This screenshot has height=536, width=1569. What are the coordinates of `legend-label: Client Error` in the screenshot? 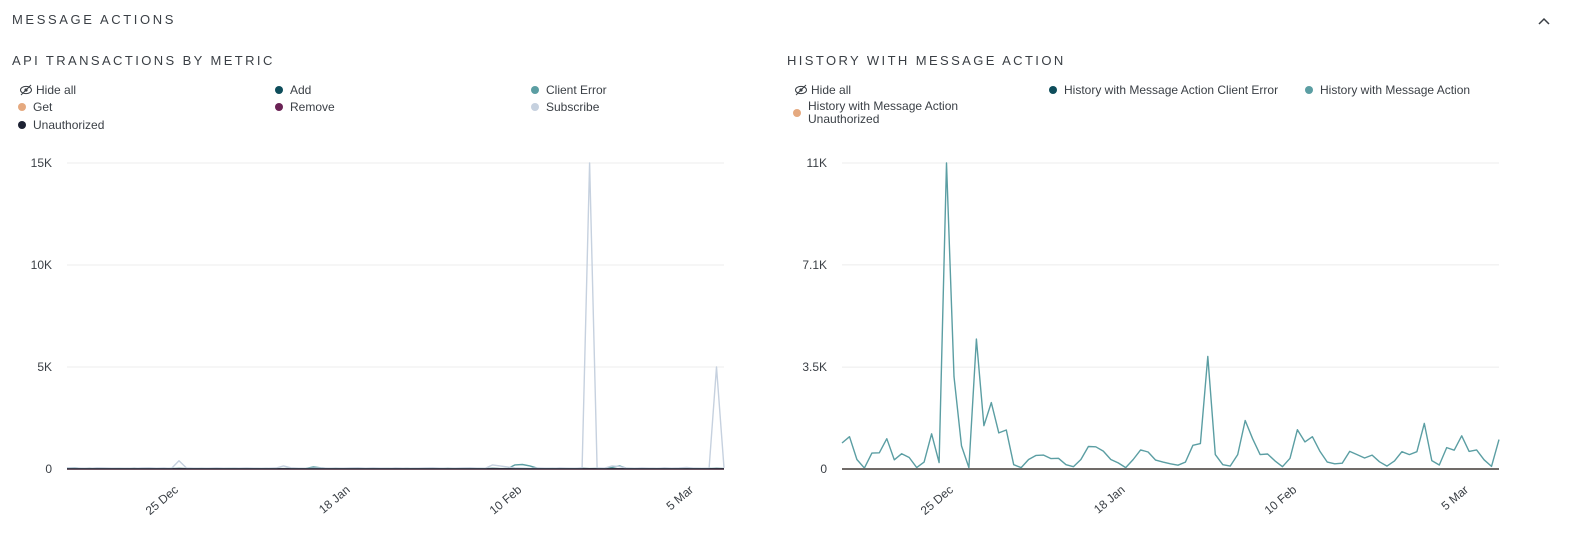 It's located at (576, 90).